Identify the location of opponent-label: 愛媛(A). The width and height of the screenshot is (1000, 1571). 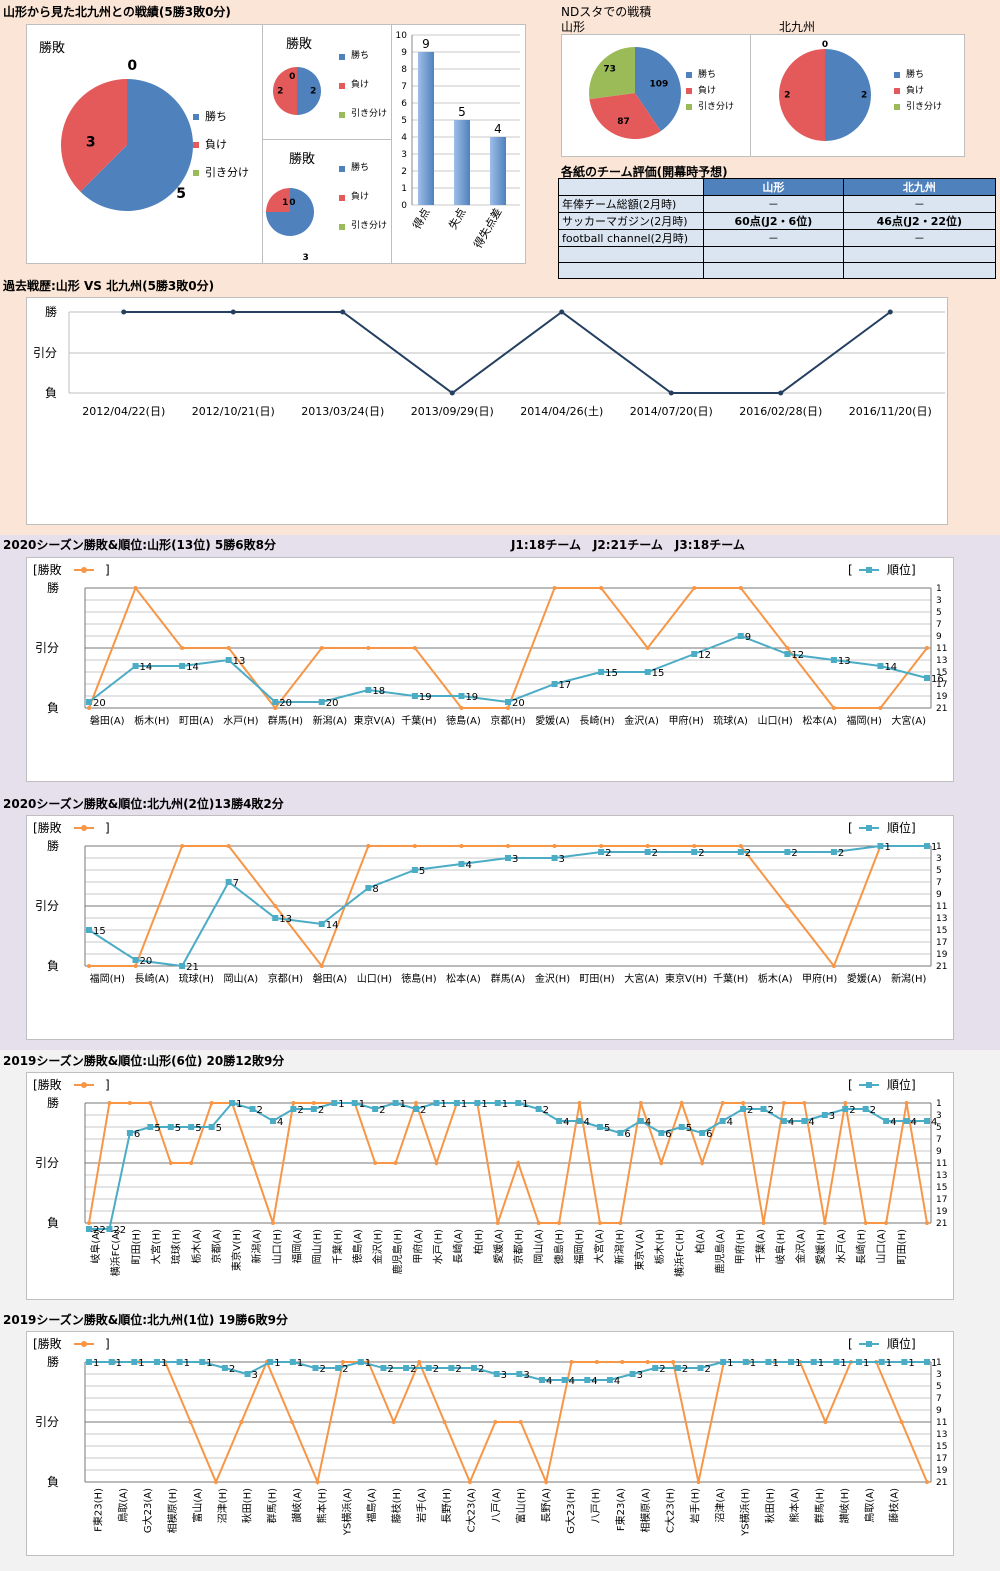
(552, 720).